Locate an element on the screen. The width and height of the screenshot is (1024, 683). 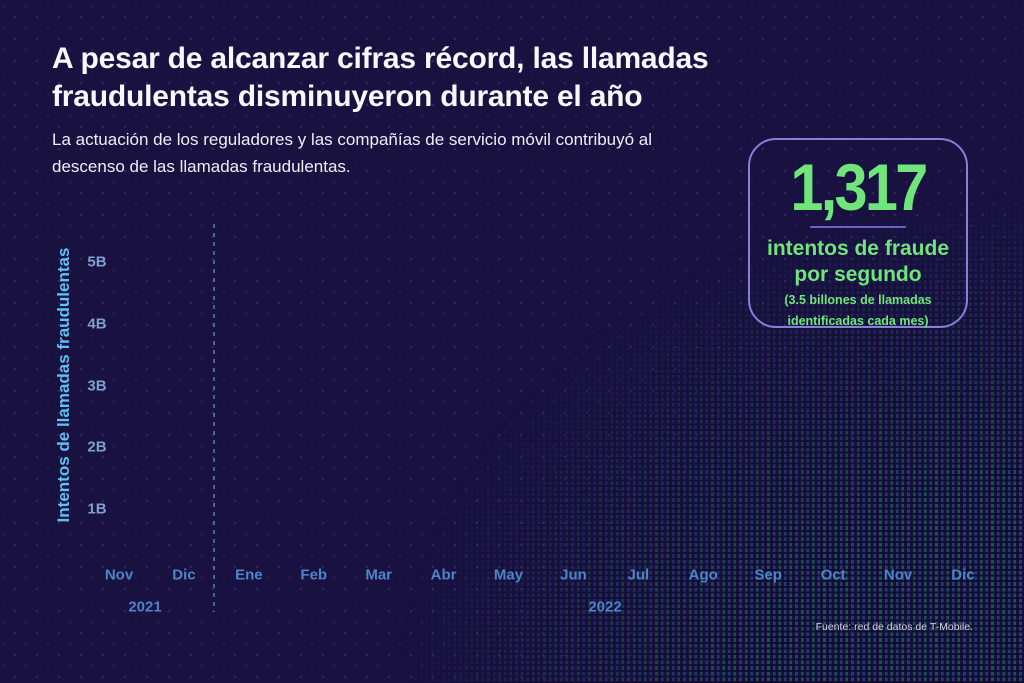
y-tick-5B: 5B is located at coordinates (97, 262).